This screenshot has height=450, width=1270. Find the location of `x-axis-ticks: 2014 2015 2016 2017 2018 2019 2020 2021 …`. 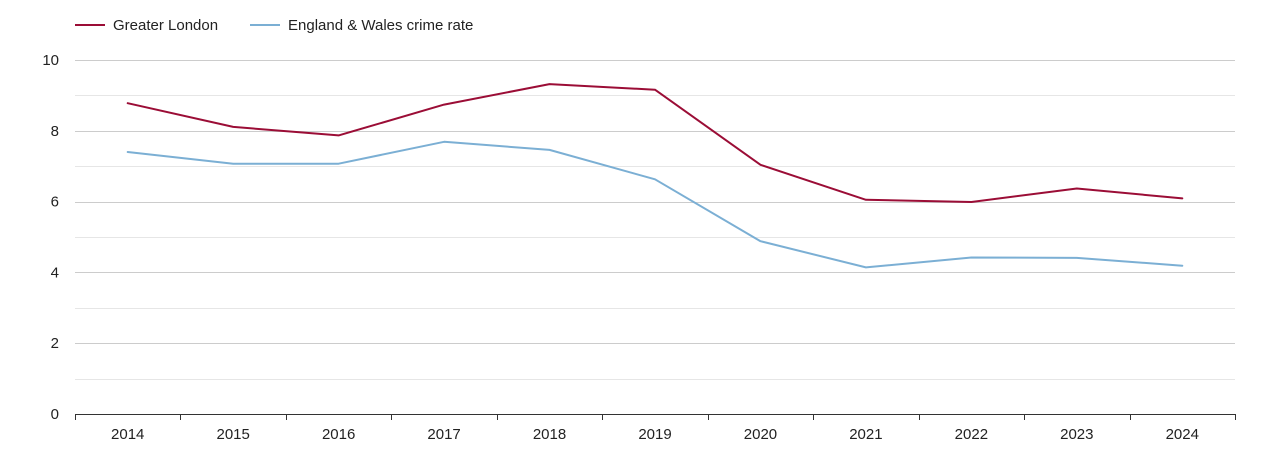

x-axis-ticks: 2014 2015 2016 2017 2018 2019 2020 2021 … is located at coordinates (655, 428).